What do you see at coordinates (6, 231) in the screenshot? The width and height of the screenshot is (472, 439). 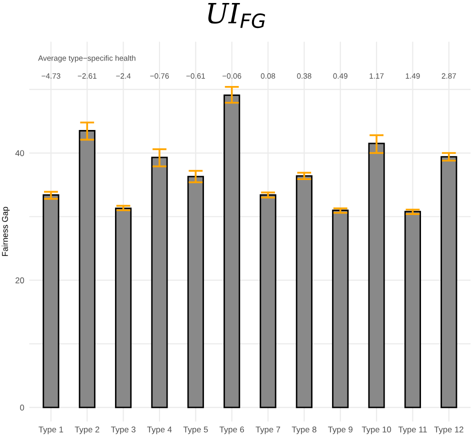 I see `y-axis-title: Fairness Gap` at bounding box center [6, 231].